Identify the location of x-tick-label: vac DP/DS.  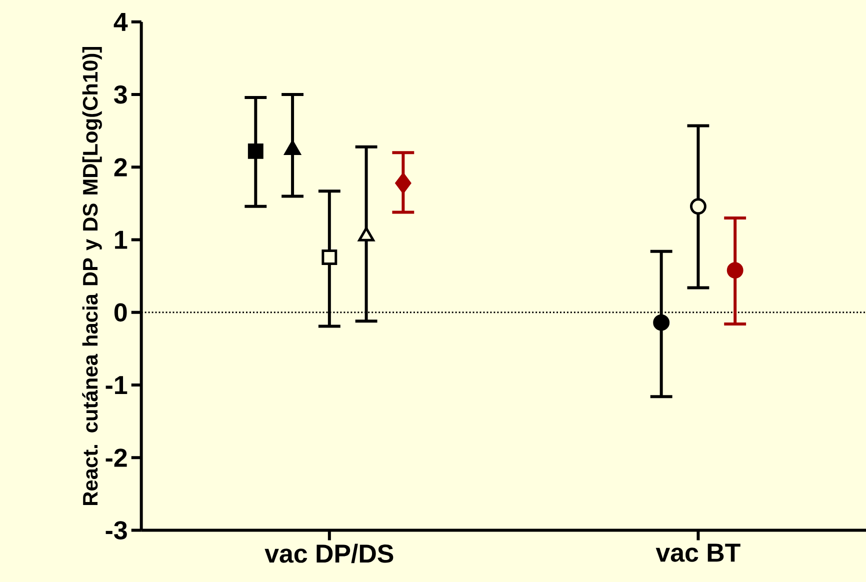
(329, 554).